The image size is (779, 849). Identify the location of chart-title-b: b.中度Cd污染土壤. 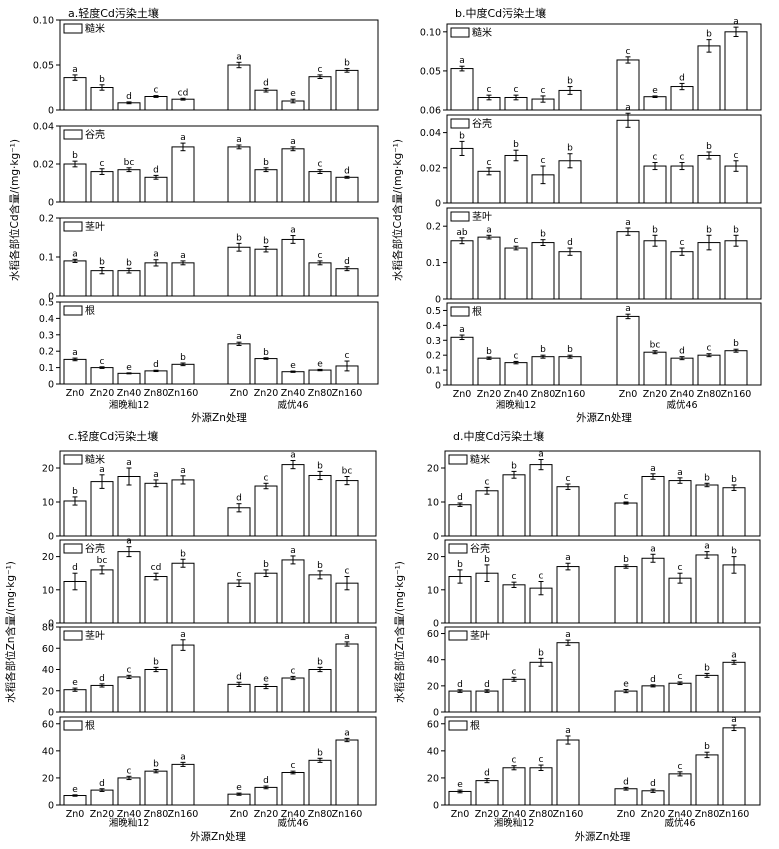
(500, 13).